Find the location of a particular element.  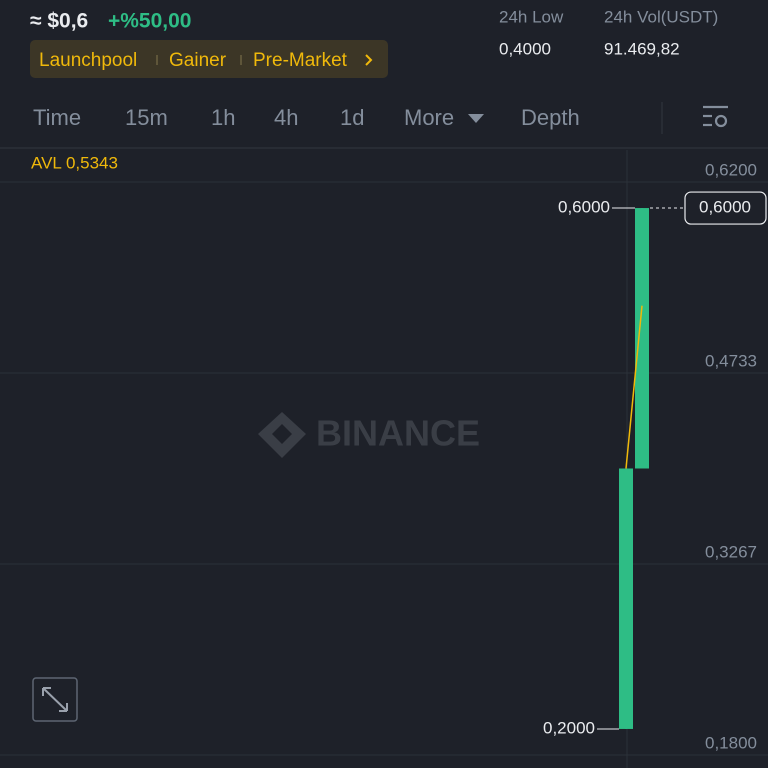

change: +%50,00 is located at coordinates (150, 21).